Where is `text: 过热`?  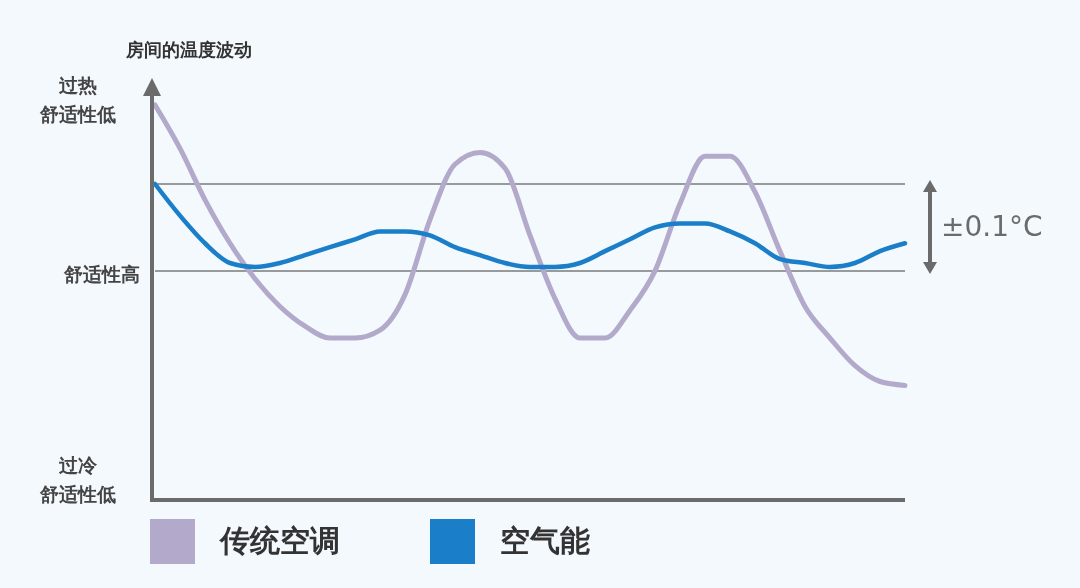 text: 过热 is located at coordinates (77, 84).